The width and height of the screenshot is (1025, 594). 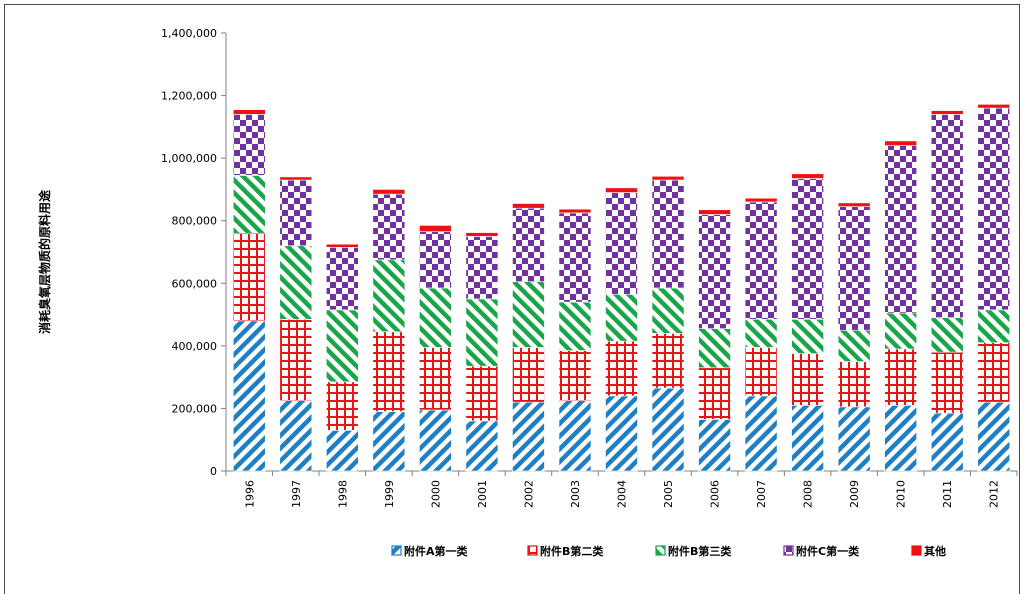 What do you see at coordinates (189, 158) in the screenshot?
I see `y-tick-label: 1,000,000` at bounding box center [189, 158].